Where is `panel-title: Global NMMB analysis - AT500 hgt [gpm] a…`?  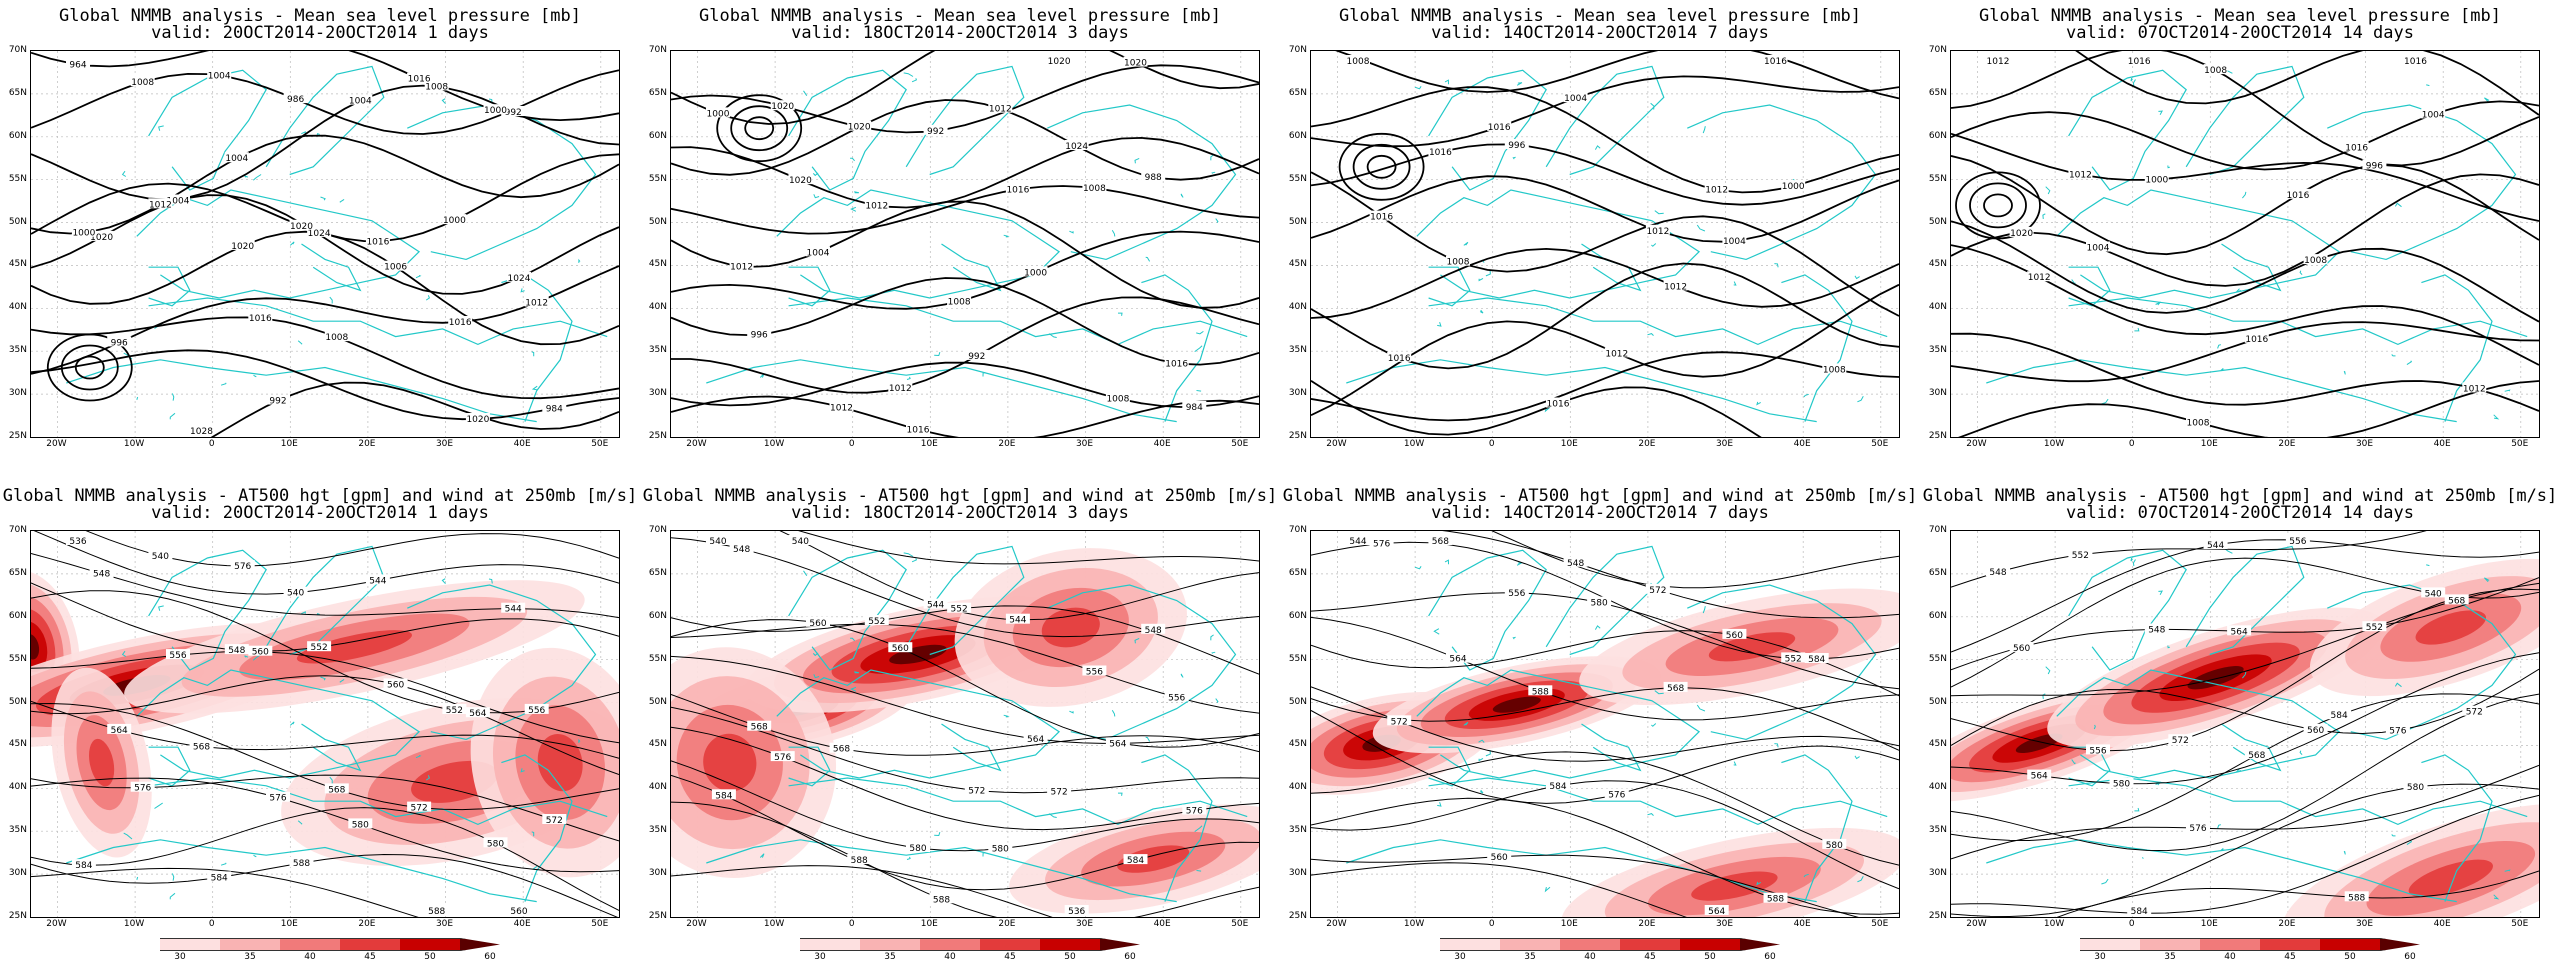
panel-title: Global NMMB analysis - AT500 hgt [gpm] a… is located at coordinates (960, 496).